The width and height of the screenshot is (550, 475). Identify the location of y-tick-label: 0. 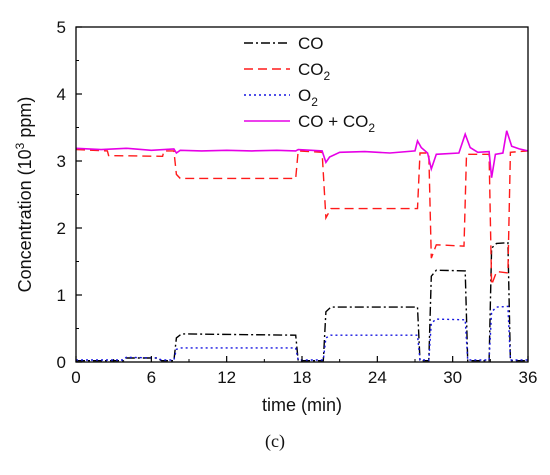
(61, 362).